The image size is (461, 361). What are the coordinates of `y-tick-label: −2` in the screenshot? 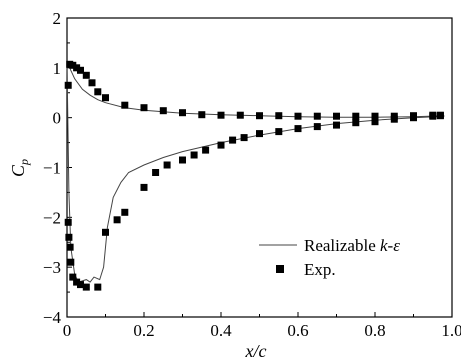 It's located at (52, 217).